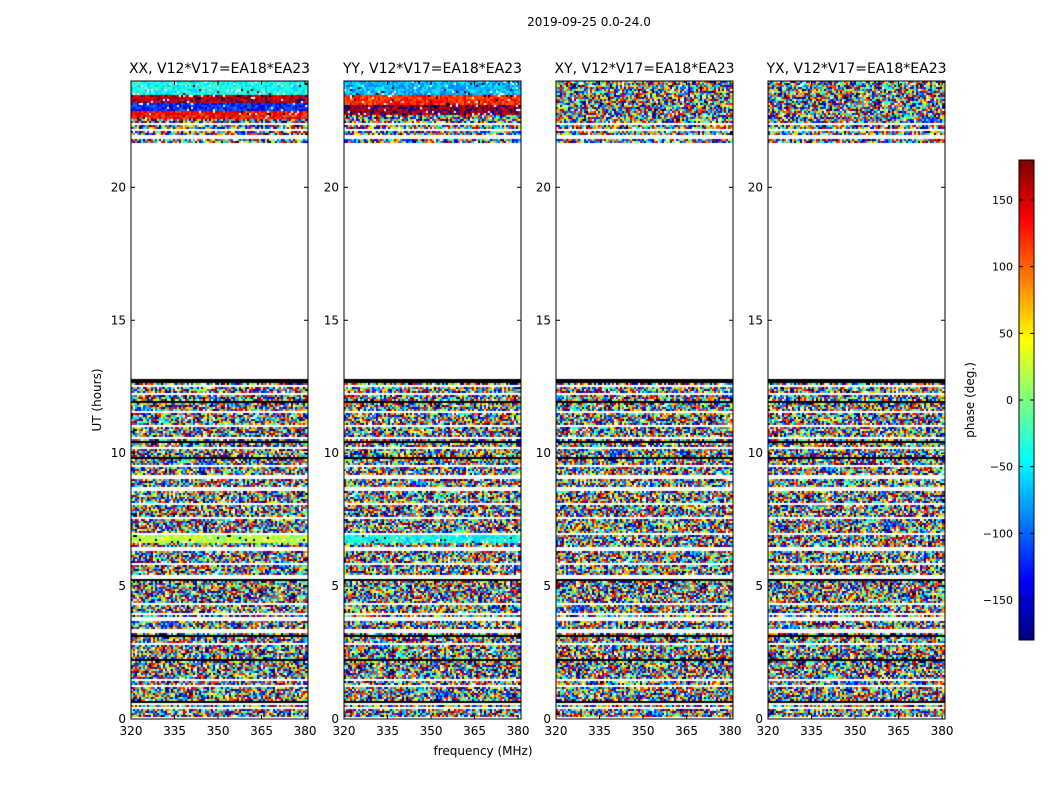 The image size is (1050, 800). I want to click on colorbar-tick-label: −50, so click(1001, 467).